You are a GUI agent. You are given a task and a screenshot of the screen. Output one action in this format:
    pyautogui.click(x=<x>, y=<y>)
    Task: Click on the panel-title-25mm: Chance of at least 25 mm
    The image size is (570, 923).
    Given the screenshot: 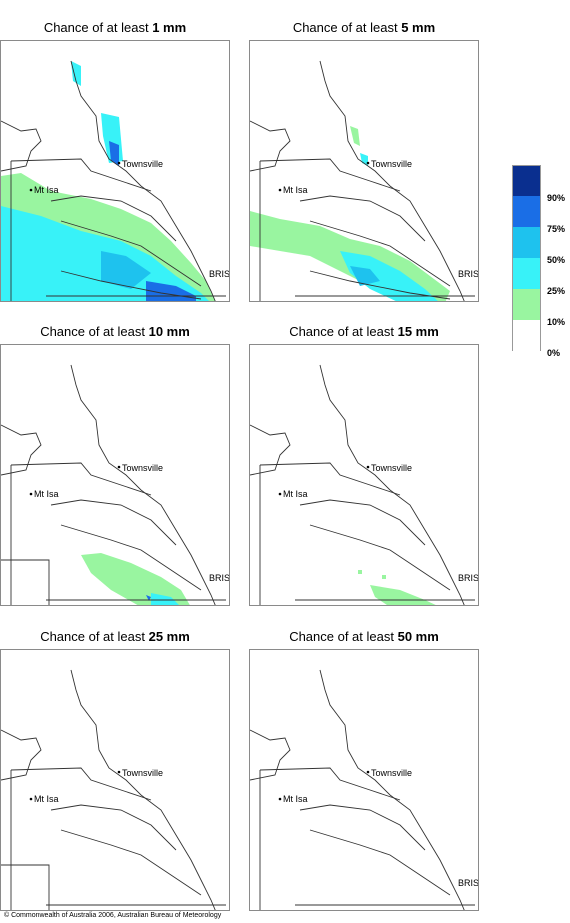 What is the action you would take?
    pyautogui.click(x=115, y=636)
    